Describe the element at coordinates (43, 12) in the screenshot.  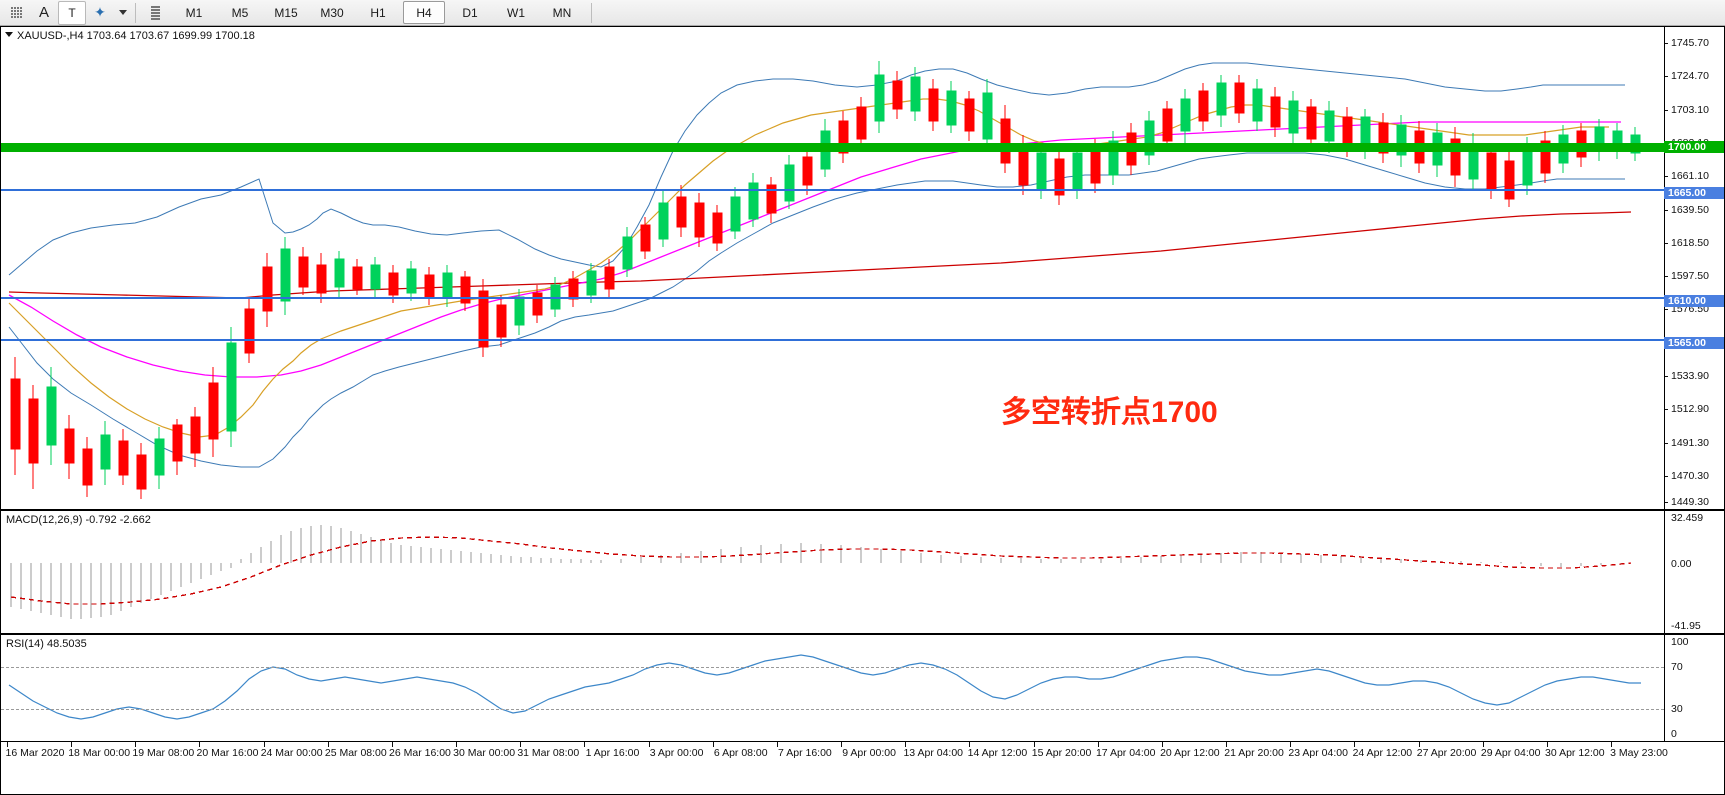
I see `text-a-icon: A` at that location.